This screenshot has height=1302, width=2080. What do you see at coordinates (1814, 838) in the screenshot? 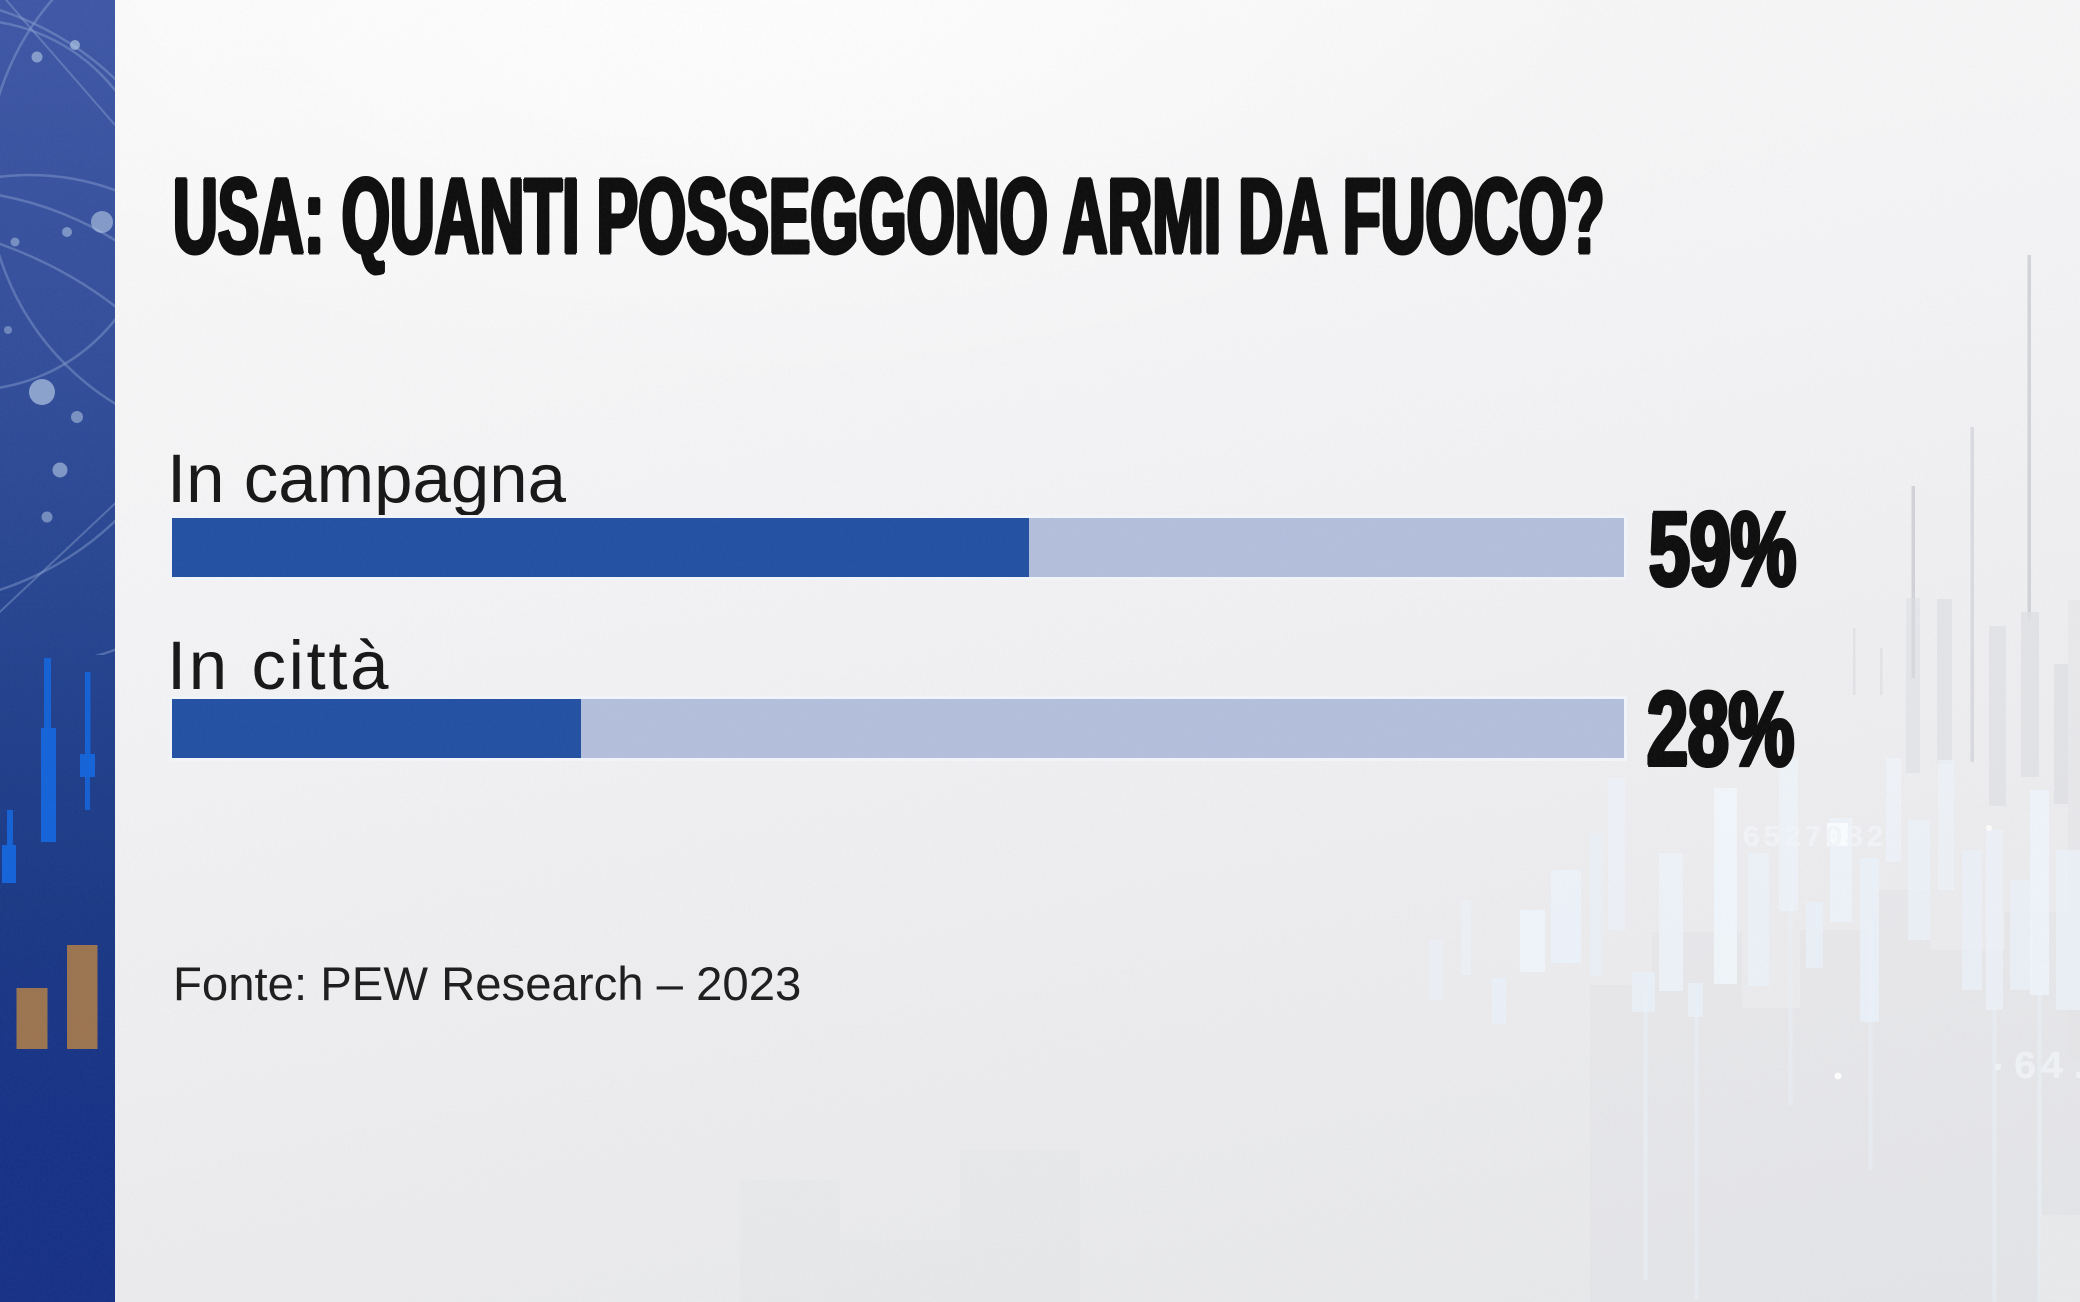
I see `svg-text: 6527082` at bounding box center [1814, 838].